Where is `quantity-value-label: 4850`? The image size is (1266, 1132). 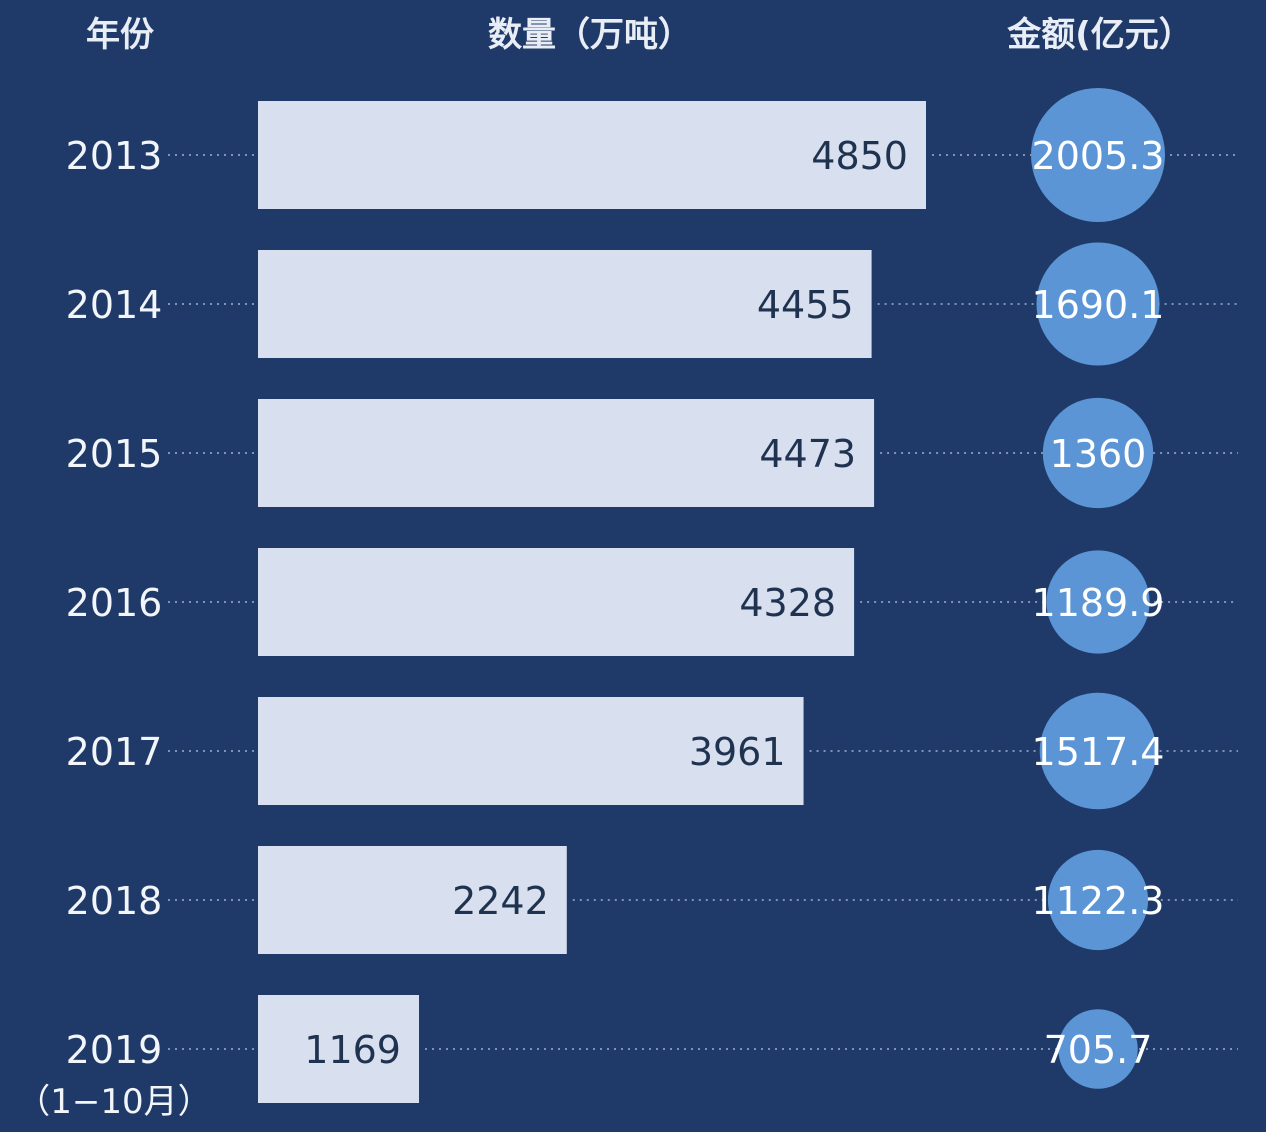
quantity-value-label: 4850 is located at coordinates (859, 156).